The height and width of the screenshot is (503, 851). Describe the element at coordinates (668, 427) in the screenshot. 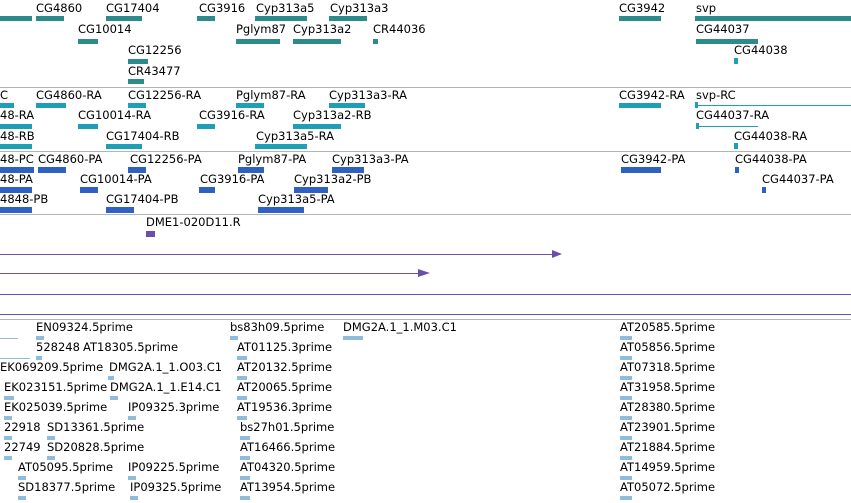

I see `est-label: AT23901.5prime` at that location.